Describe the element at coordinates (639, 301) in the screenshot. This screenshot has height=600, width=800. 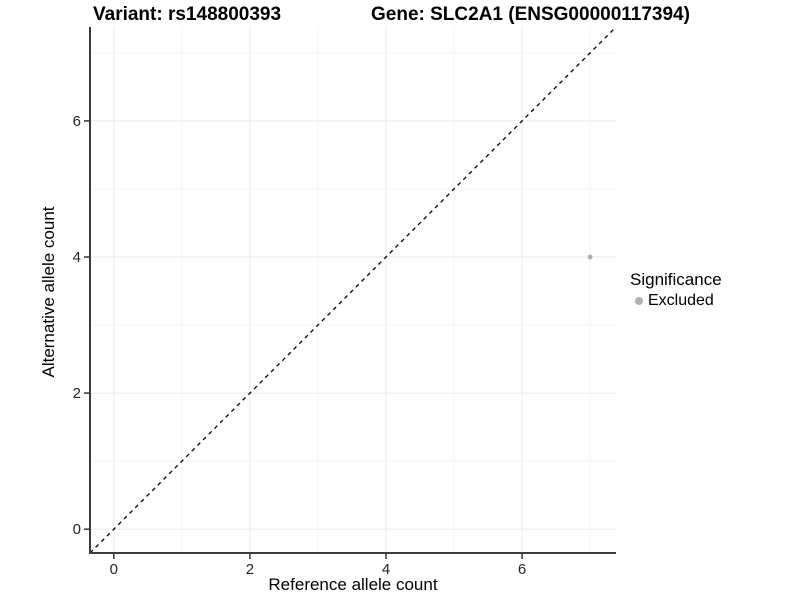
I see `excluded-point-icon` at that location.